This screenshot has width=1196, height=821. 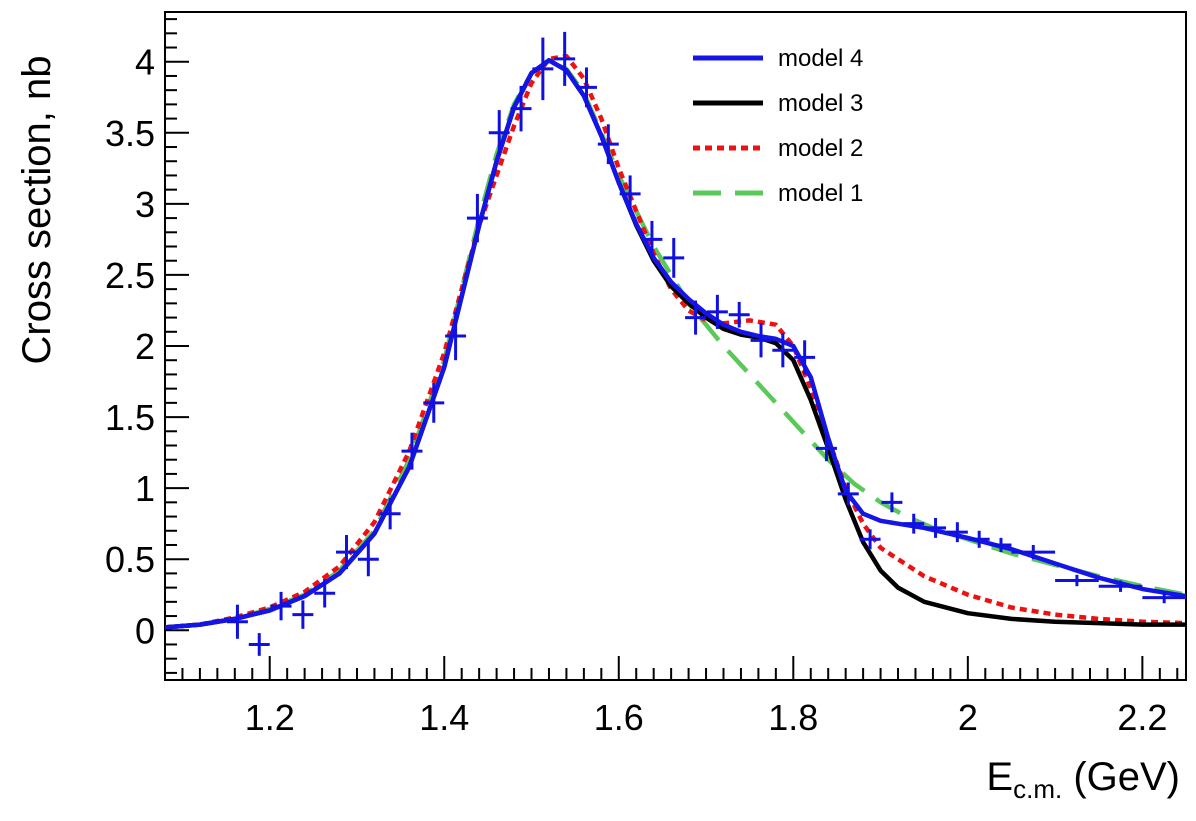 What do you see at coordinates (270, 717) in the screenshot?
I see `x-tick-label: 1.2` at bounding box center [270, 717].